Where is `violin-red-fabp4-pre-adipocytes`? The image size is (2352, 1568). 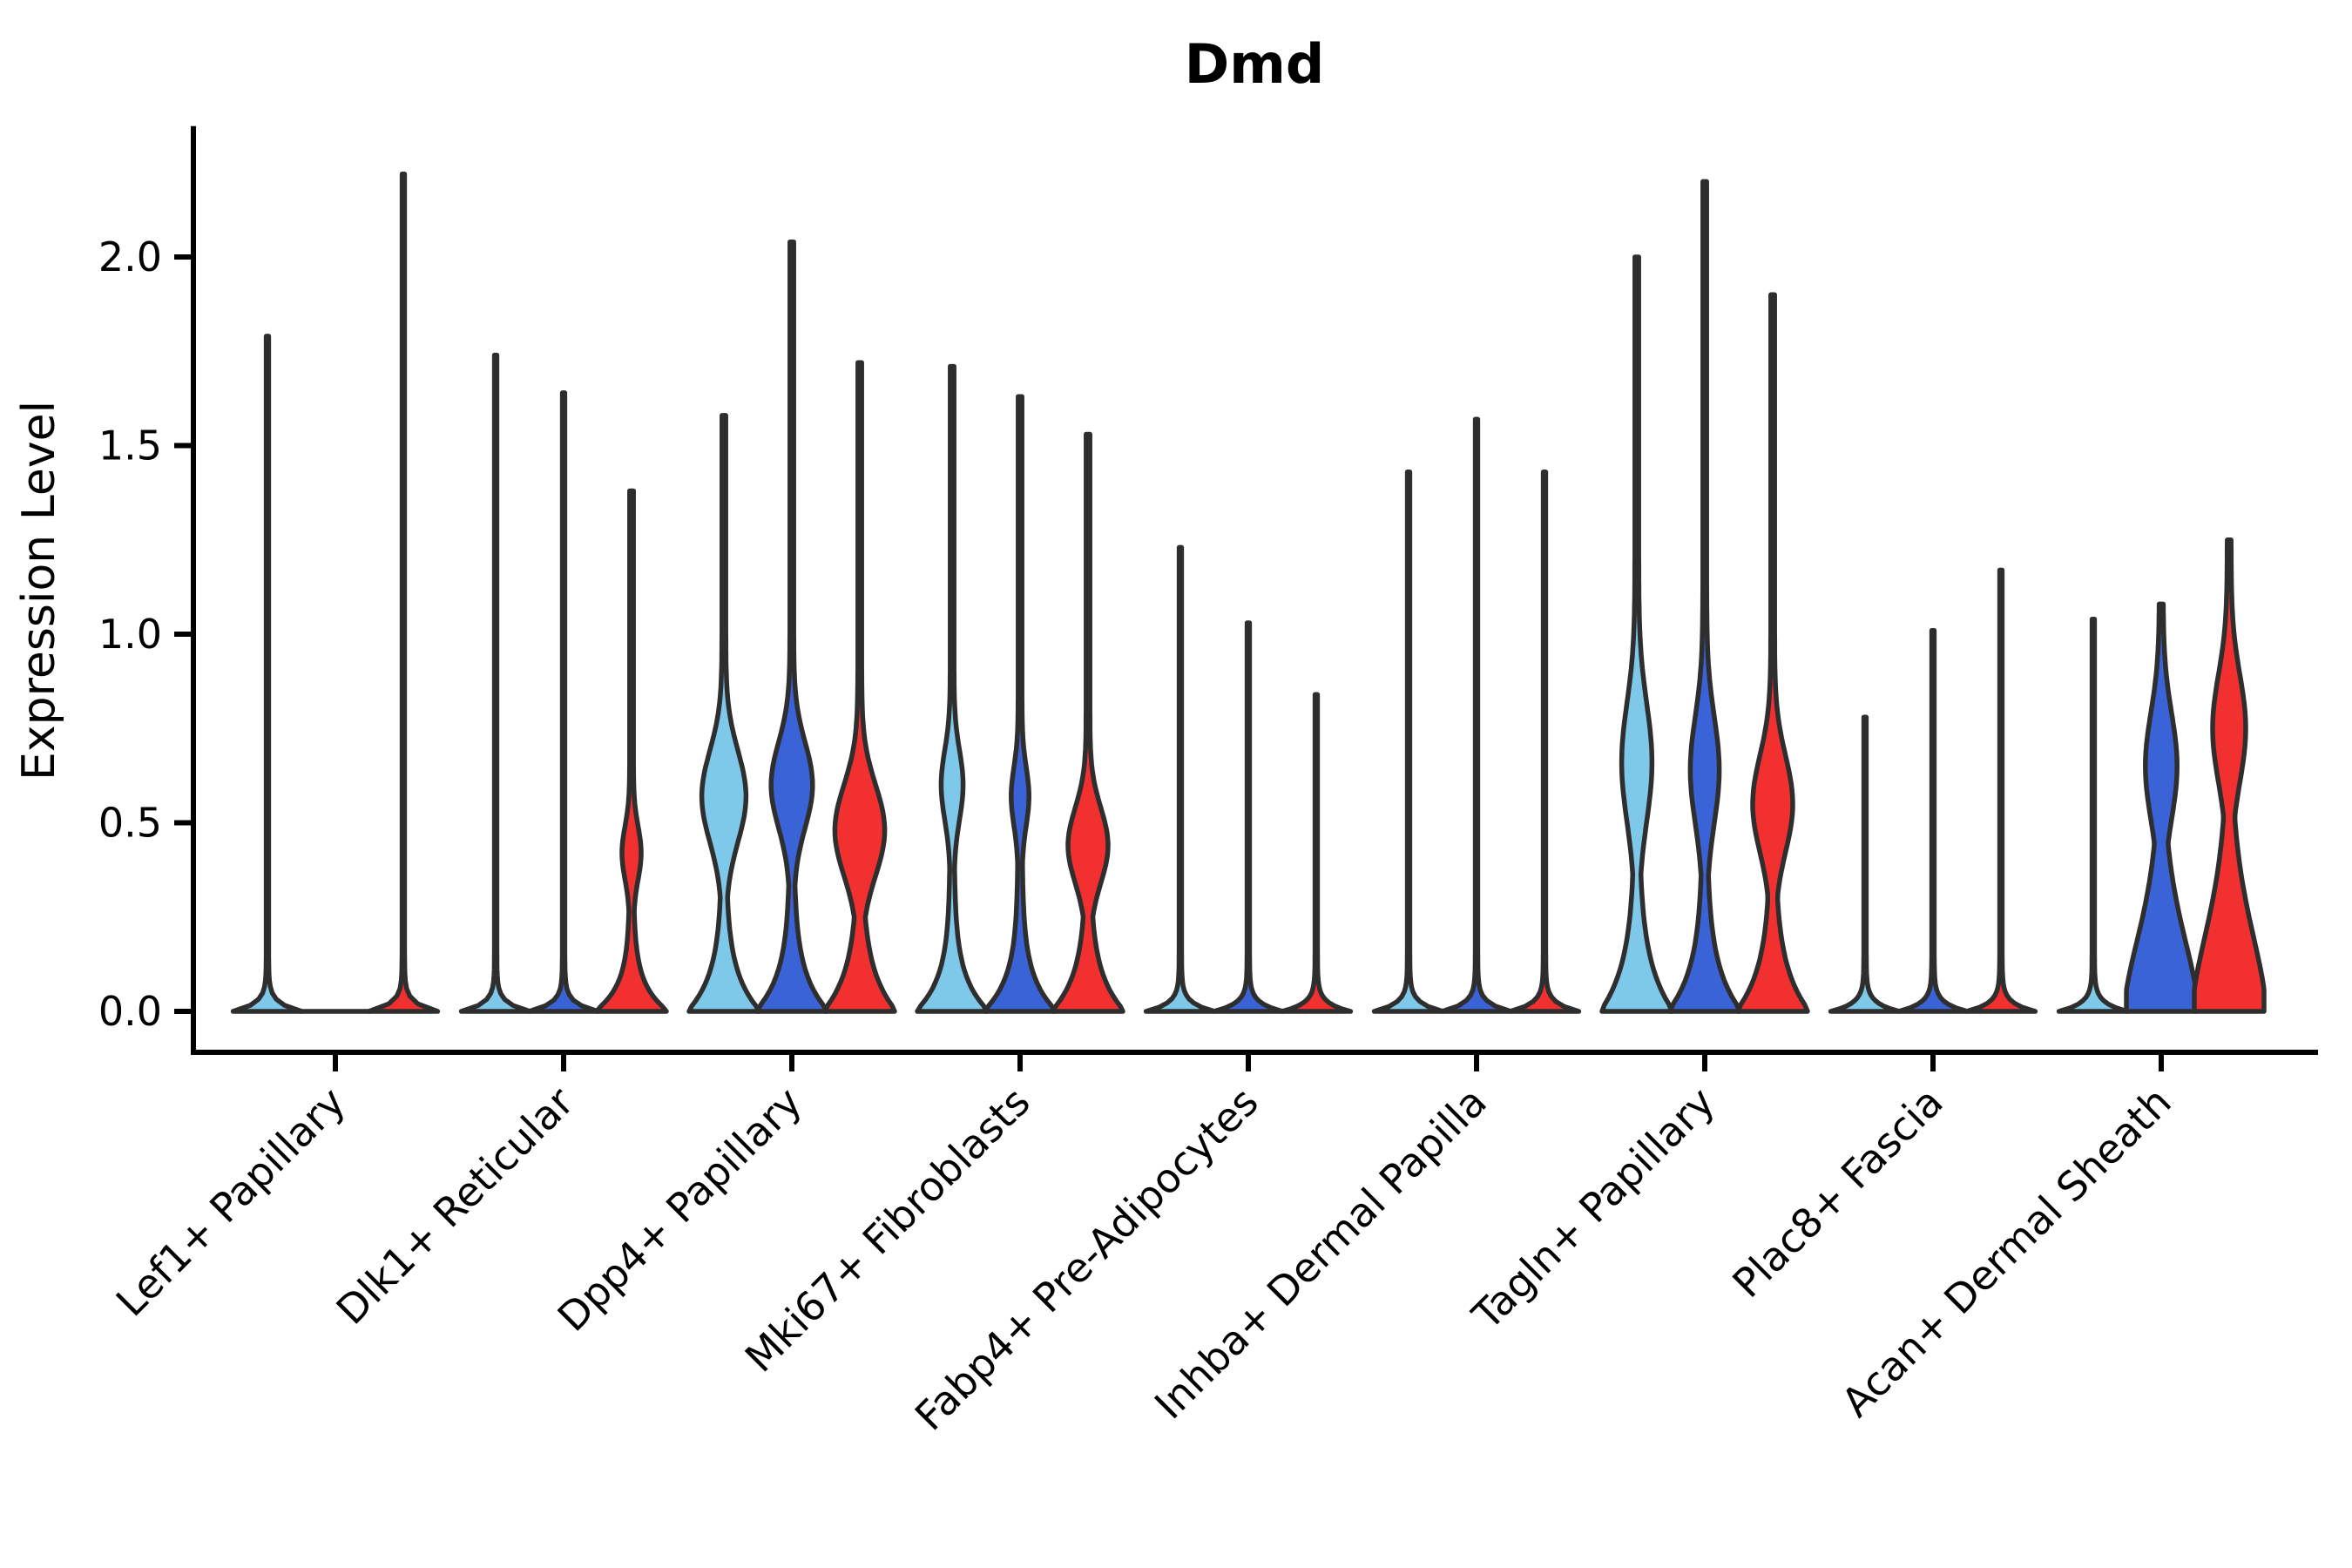 violin-red-fabp4-pre-adipocytes is located at coordinates (1316, 853).